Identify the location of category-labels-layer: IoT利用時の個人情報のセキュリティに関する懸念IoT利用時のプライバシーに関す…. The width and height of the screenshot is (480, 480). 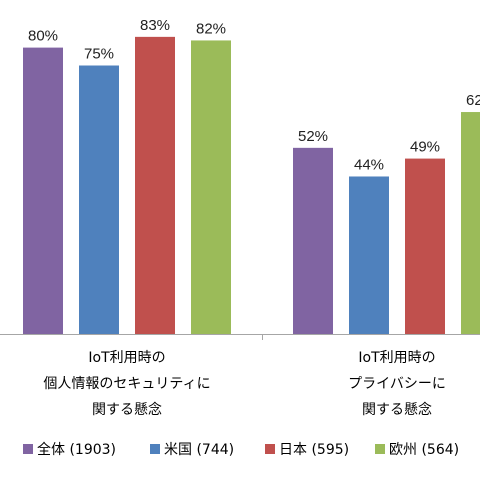
(244, 384).